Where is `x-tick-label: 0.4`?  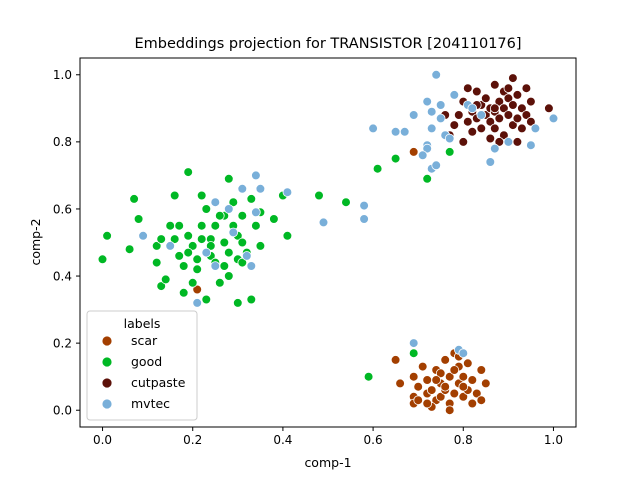
x-tick-label: 0.4 is located at coordinates (282, 440).